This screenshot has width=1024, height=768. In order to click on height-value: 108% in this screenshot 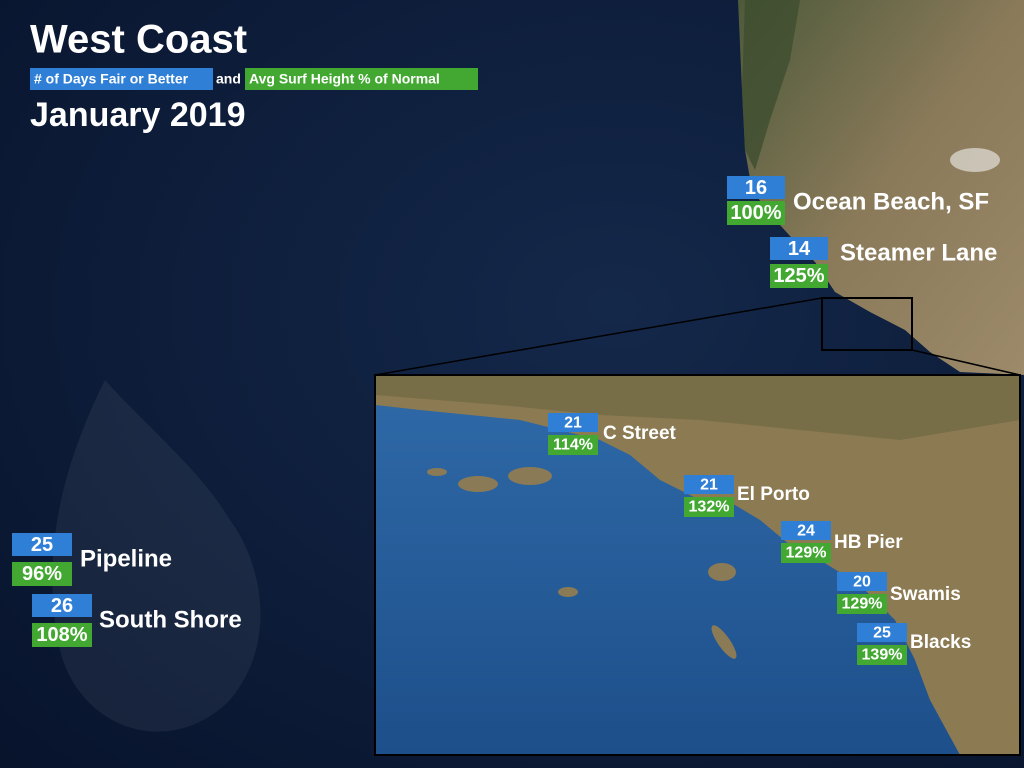, I will do `click(61, 635)`.